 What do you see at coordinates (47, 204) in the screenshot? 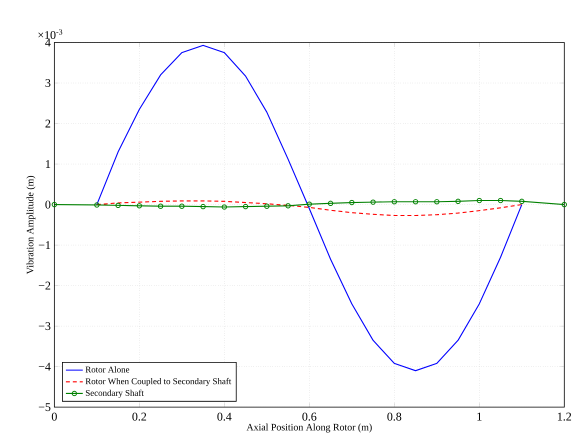
I see `y-tick-label: 0` at bounding box center [47, 204].